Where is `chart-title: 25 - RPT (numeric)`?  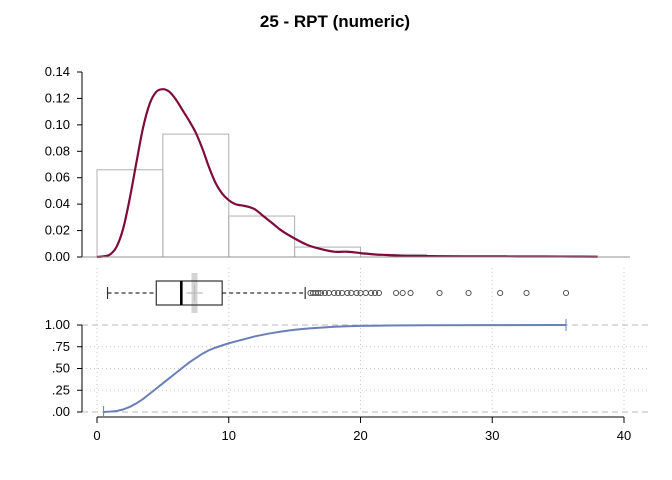
chart-title: 25 - RPT (numeric) is located at coordinates (335, 21).